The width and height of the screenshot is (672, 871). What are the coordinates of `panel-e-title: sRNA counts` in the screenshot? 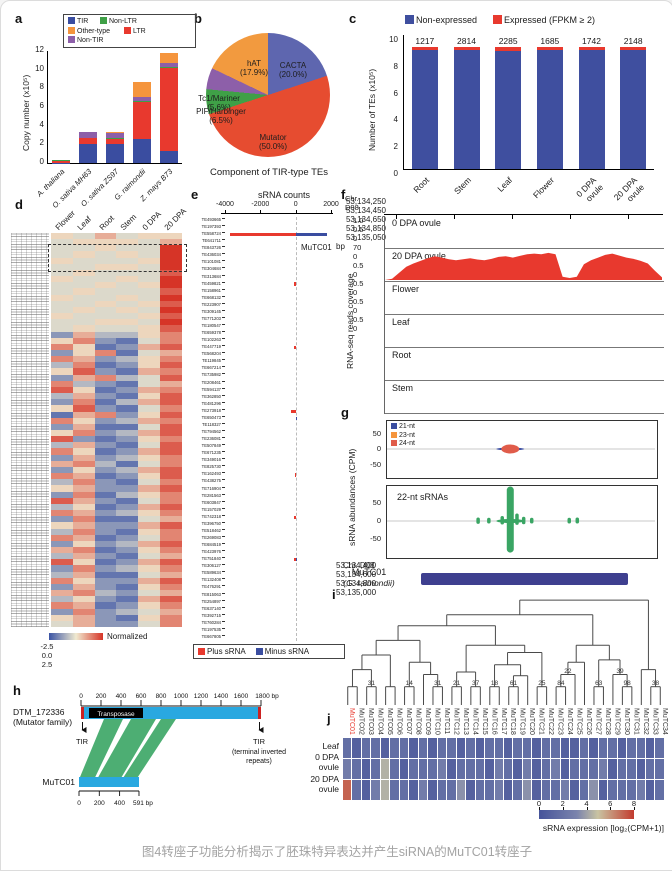 It's located at (284, 195).